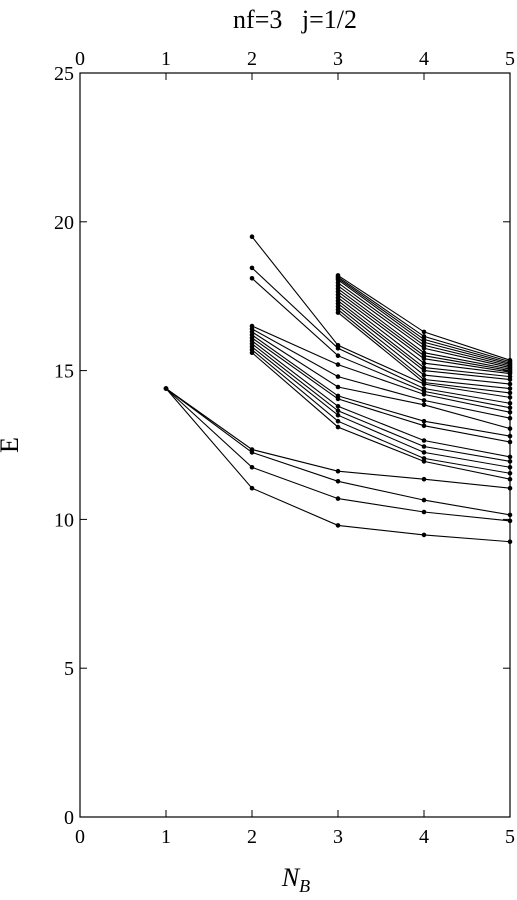 The width and height of the screenshot is (517, 900). What do you see at coordinates (338, 59) in the screenshot?
I see `x-tick-label-top-3: 3` at bounding box center [338, 59].